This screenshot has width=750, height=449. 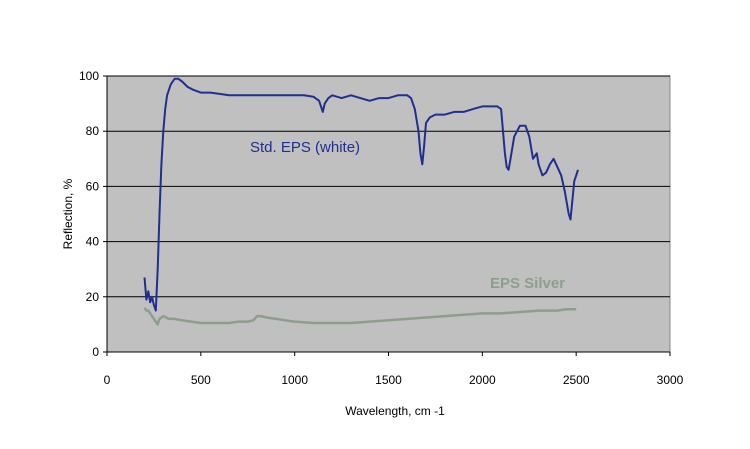 What do you see at coordinates (482, 380) in the screenshot?
I see `x-tick-label-2000: 2000` at bounding box center [482, 380].